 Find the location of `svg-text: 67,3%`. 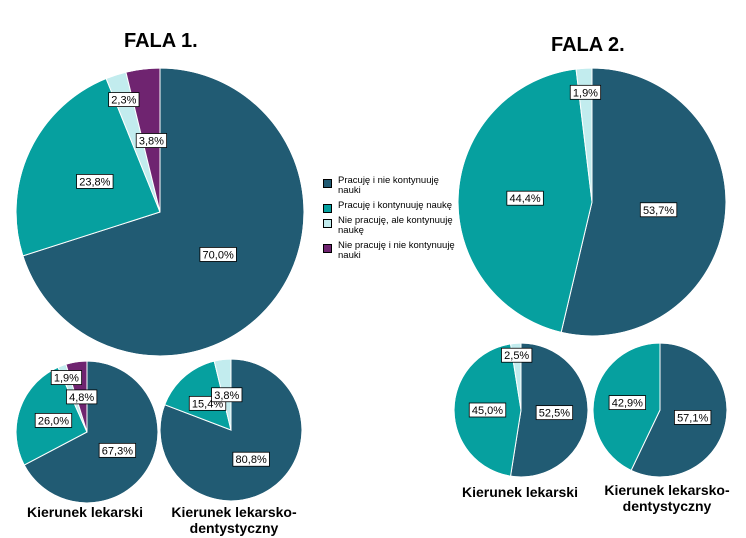

svg-text: 67,3% is located at coordinates (117, 451).